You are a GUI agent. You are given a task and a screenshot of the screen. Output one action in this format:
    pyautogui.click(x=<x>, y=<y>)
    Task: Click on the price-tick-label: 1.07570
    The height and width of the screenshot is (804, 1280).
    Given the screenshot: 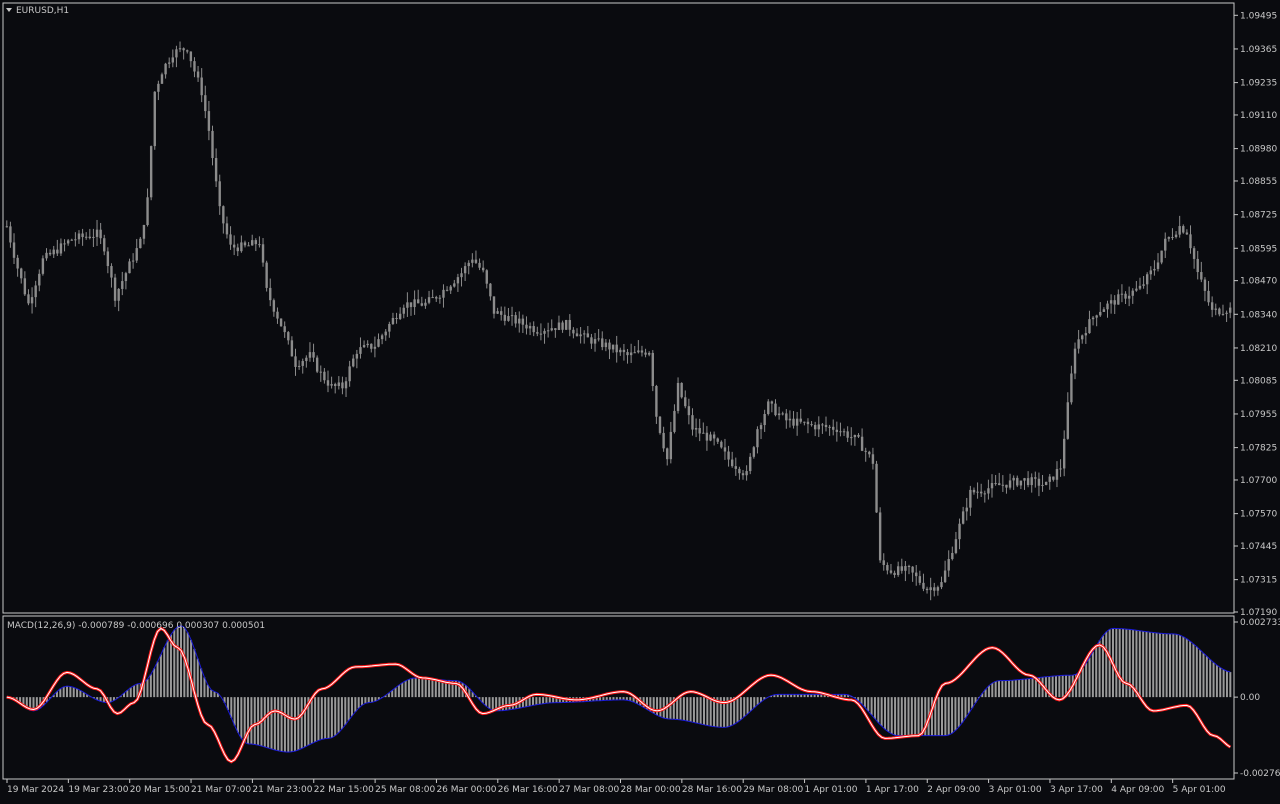 What is the action you would take?
    pyautogui.click(x=1258, y=515)
    